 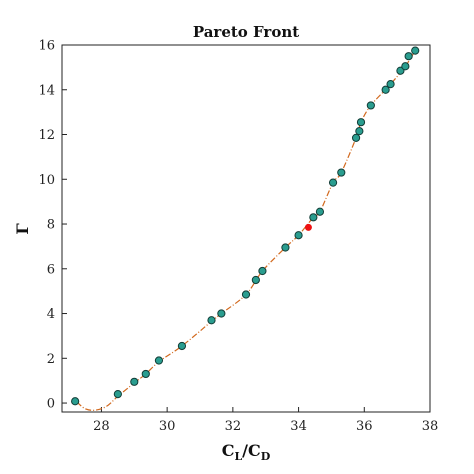 I want to click on y-tick-label: 4, so click(x=51, y=314).